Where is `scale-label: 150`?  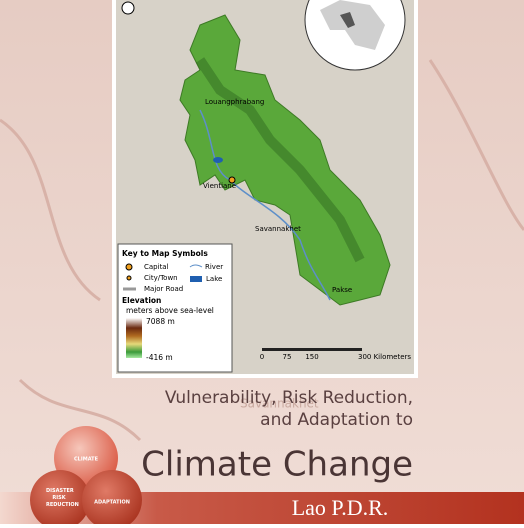 scale-label: 150 is located at coordinates (311, 357).